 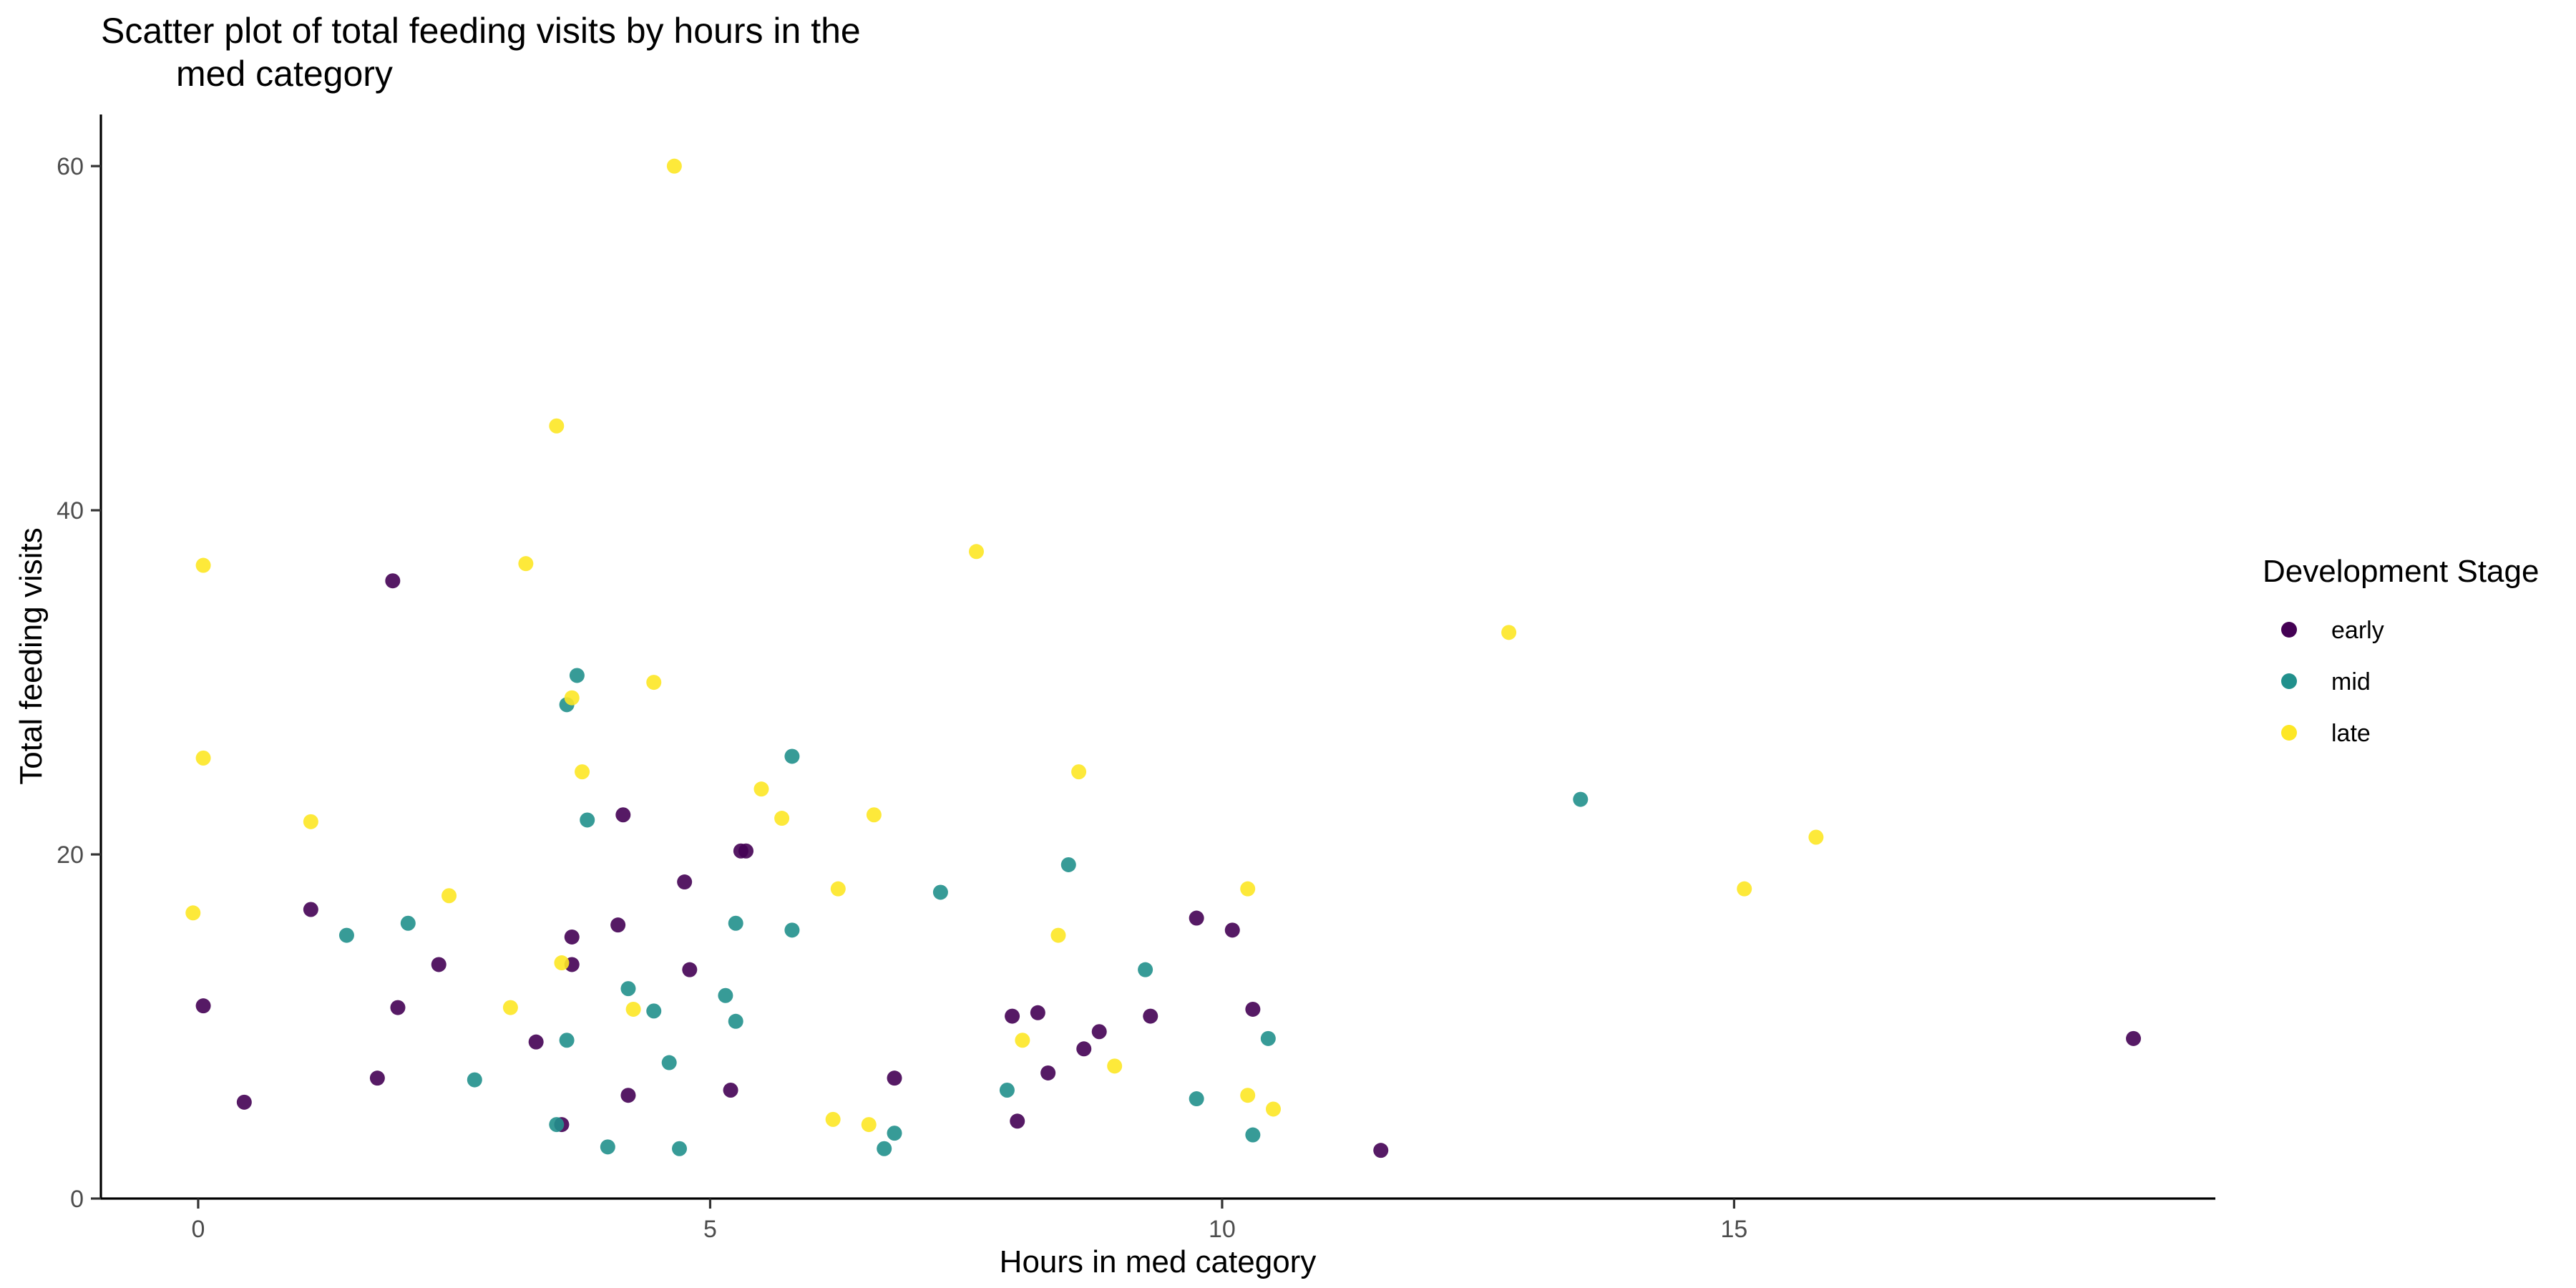 I want to click on x-axis-ticks: 0 5 10 15, so click(x=969, y=1221).